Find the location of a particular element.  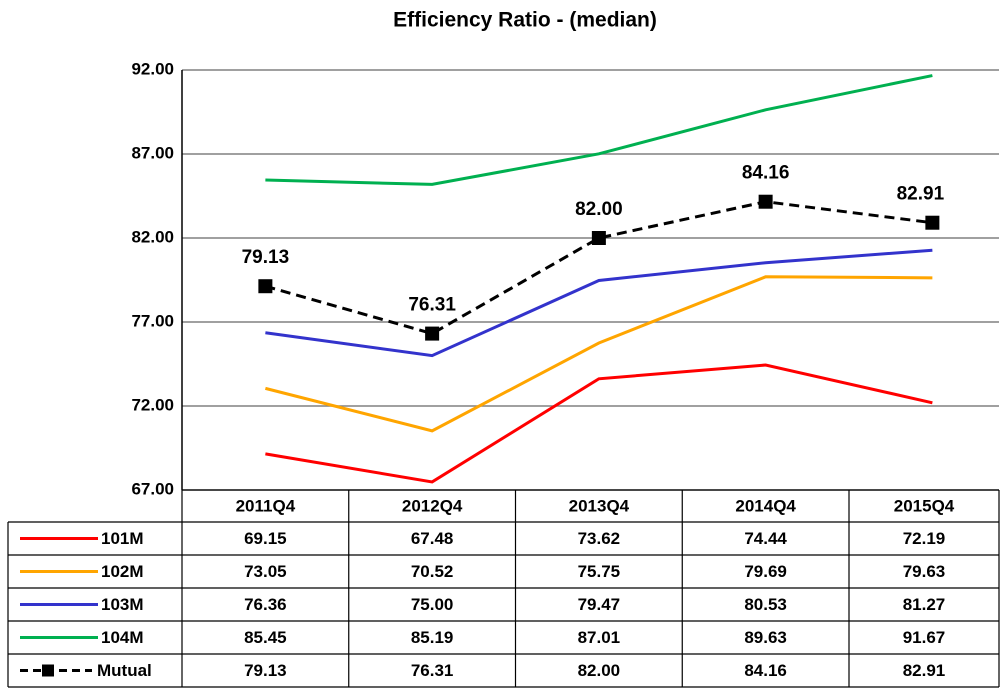

table-cell: 91.67 is located at coordinates (924, 637).